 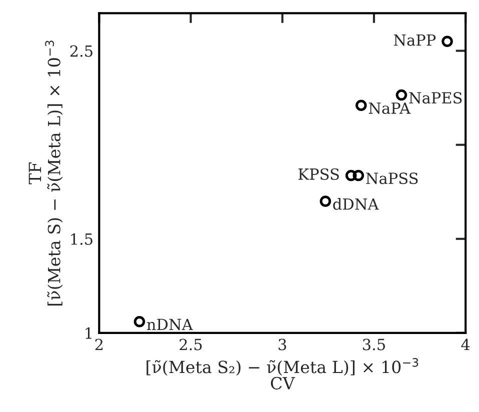 I want to click on annotation: KPSS, so click(x=318, y=174).